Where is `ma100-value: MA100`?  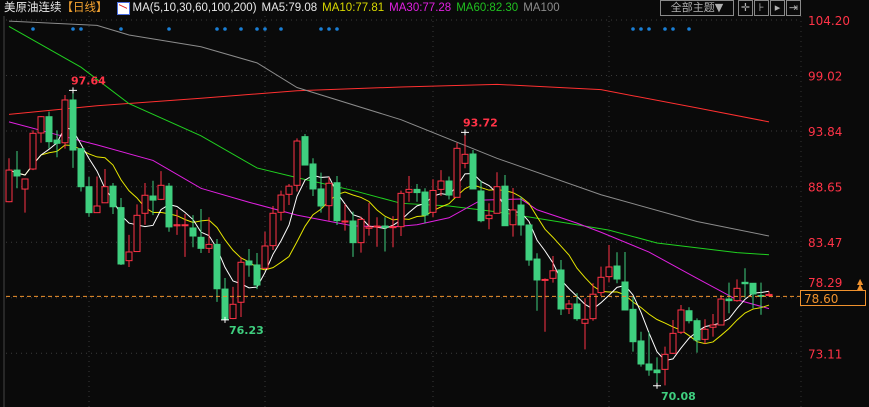 ma100-value: MA100 is located at coordinates (541, 8).